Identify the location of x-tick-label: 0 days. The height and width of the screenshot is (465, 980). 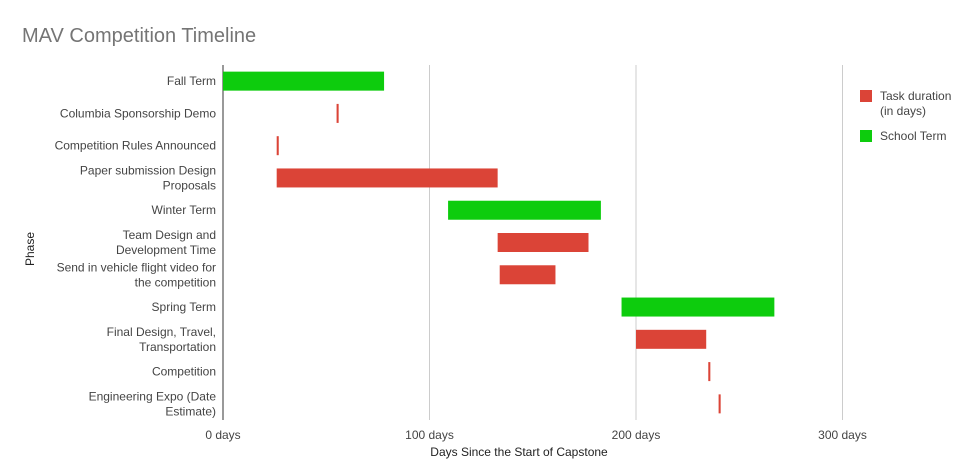
(222, 435).